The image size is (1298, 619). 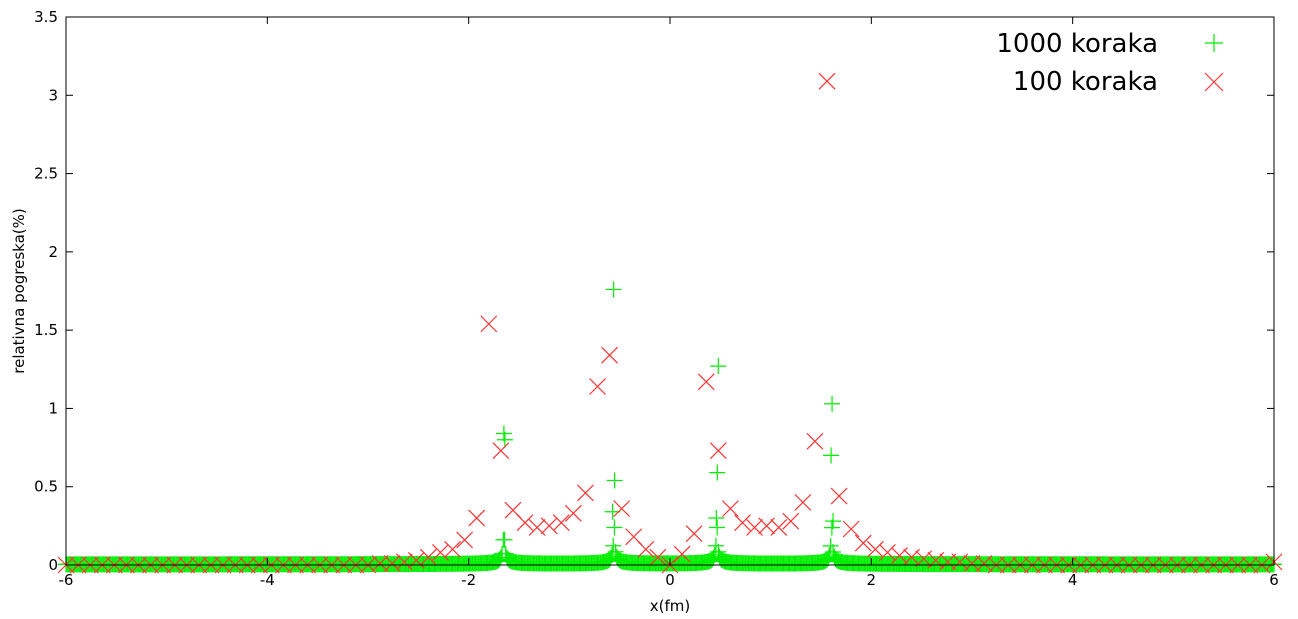 I want to click on legend-cross-marker, so click(x=1214, y=82).